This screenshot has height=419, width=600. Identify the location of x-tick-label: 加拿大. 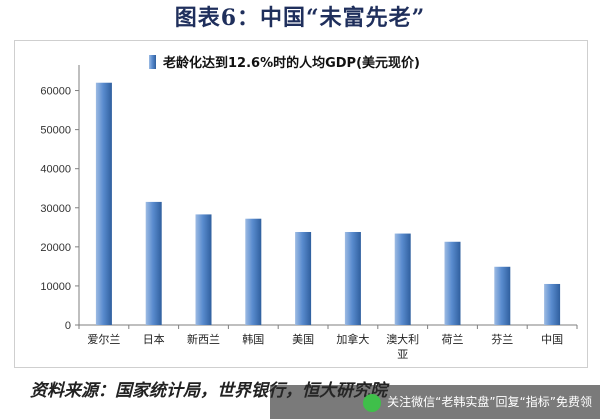
(352, 339).